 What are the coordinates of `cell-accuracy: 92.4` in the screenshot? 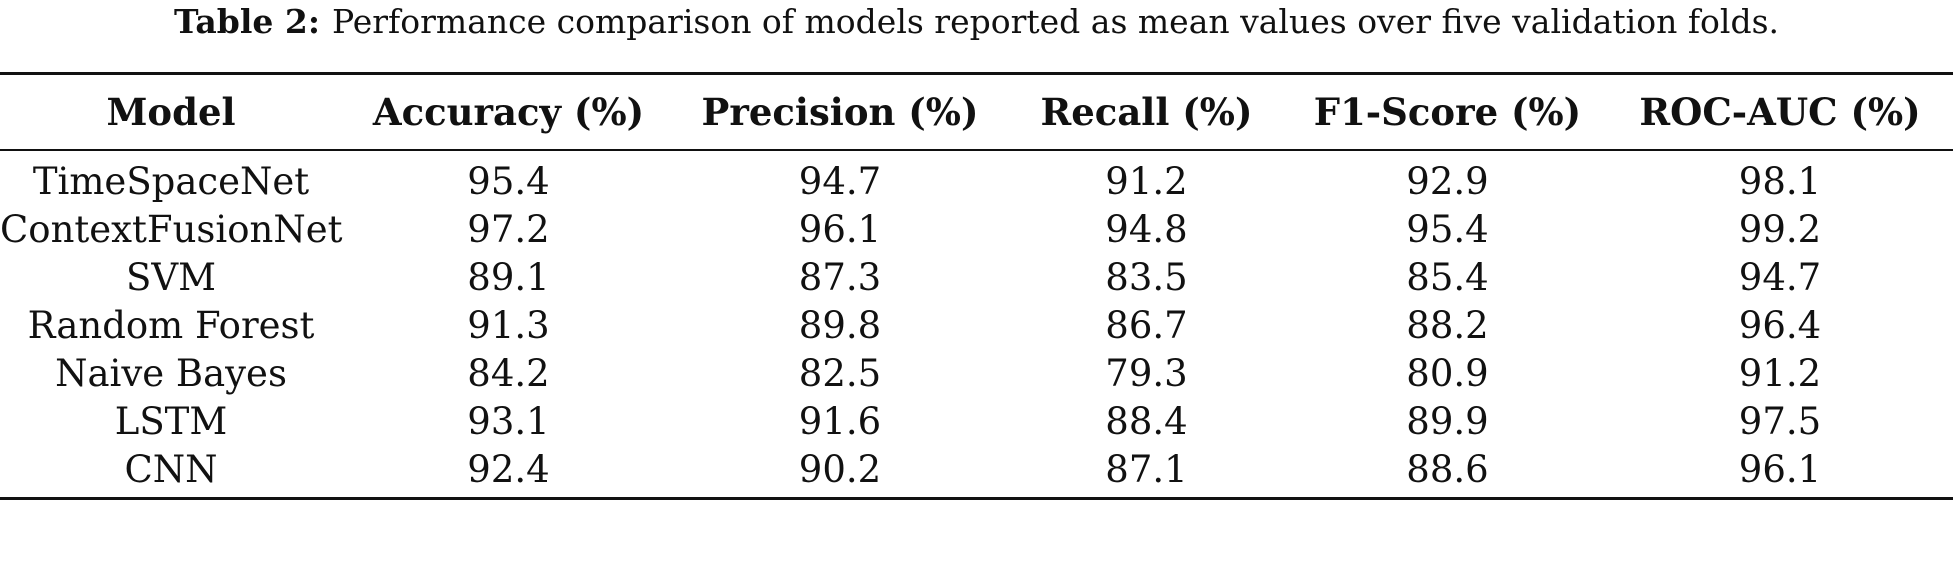 It's located at (508, 469).